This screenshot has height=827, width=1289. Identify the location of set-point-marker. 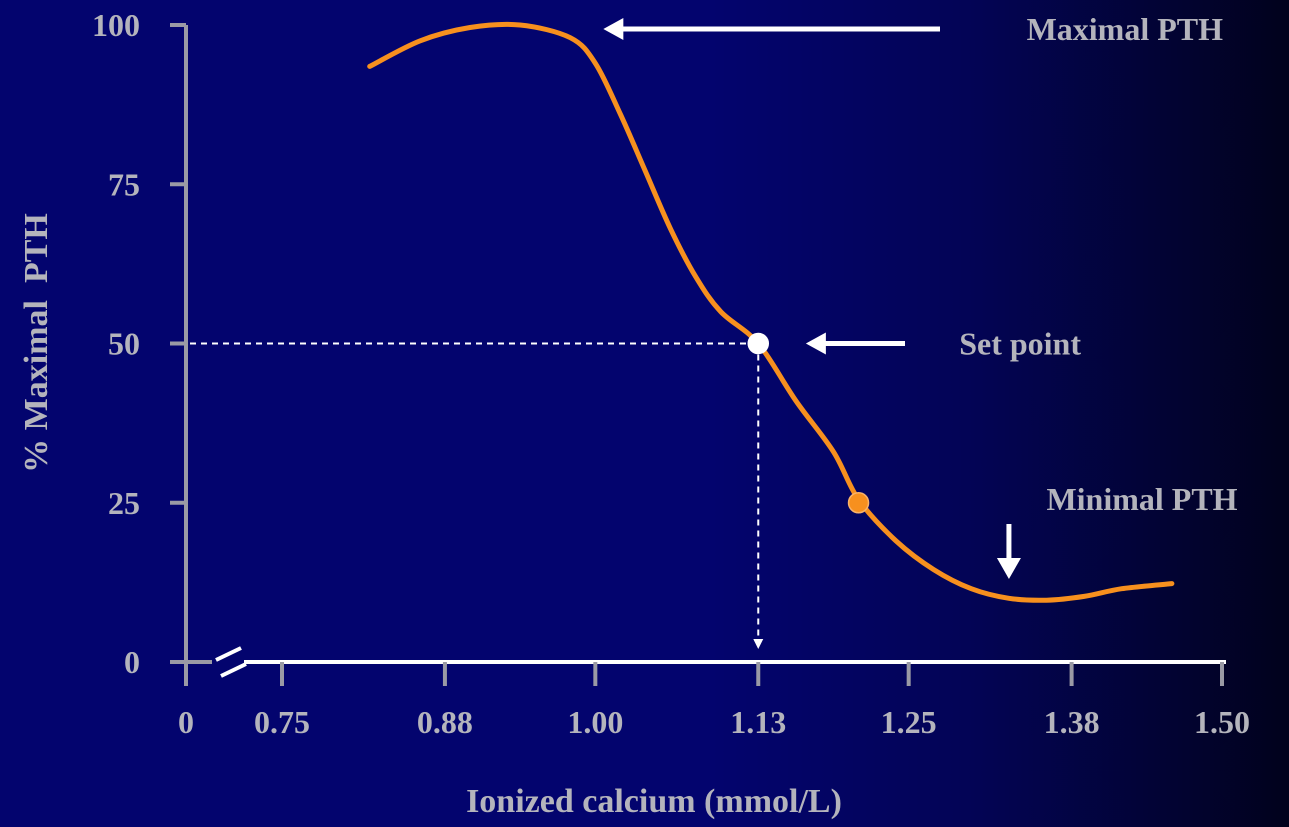
(758, 343).